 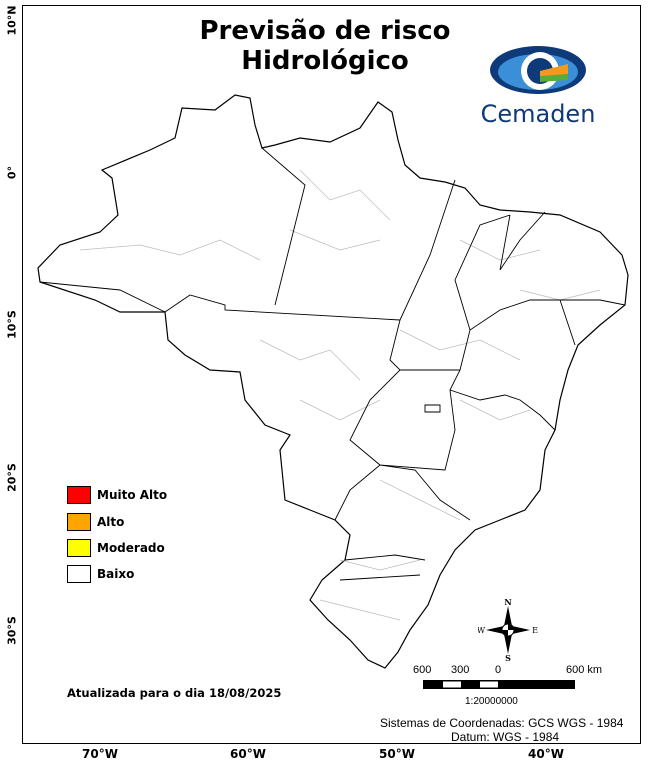 I want to click on lat-label: 30°S, so click(x=12, y=630).